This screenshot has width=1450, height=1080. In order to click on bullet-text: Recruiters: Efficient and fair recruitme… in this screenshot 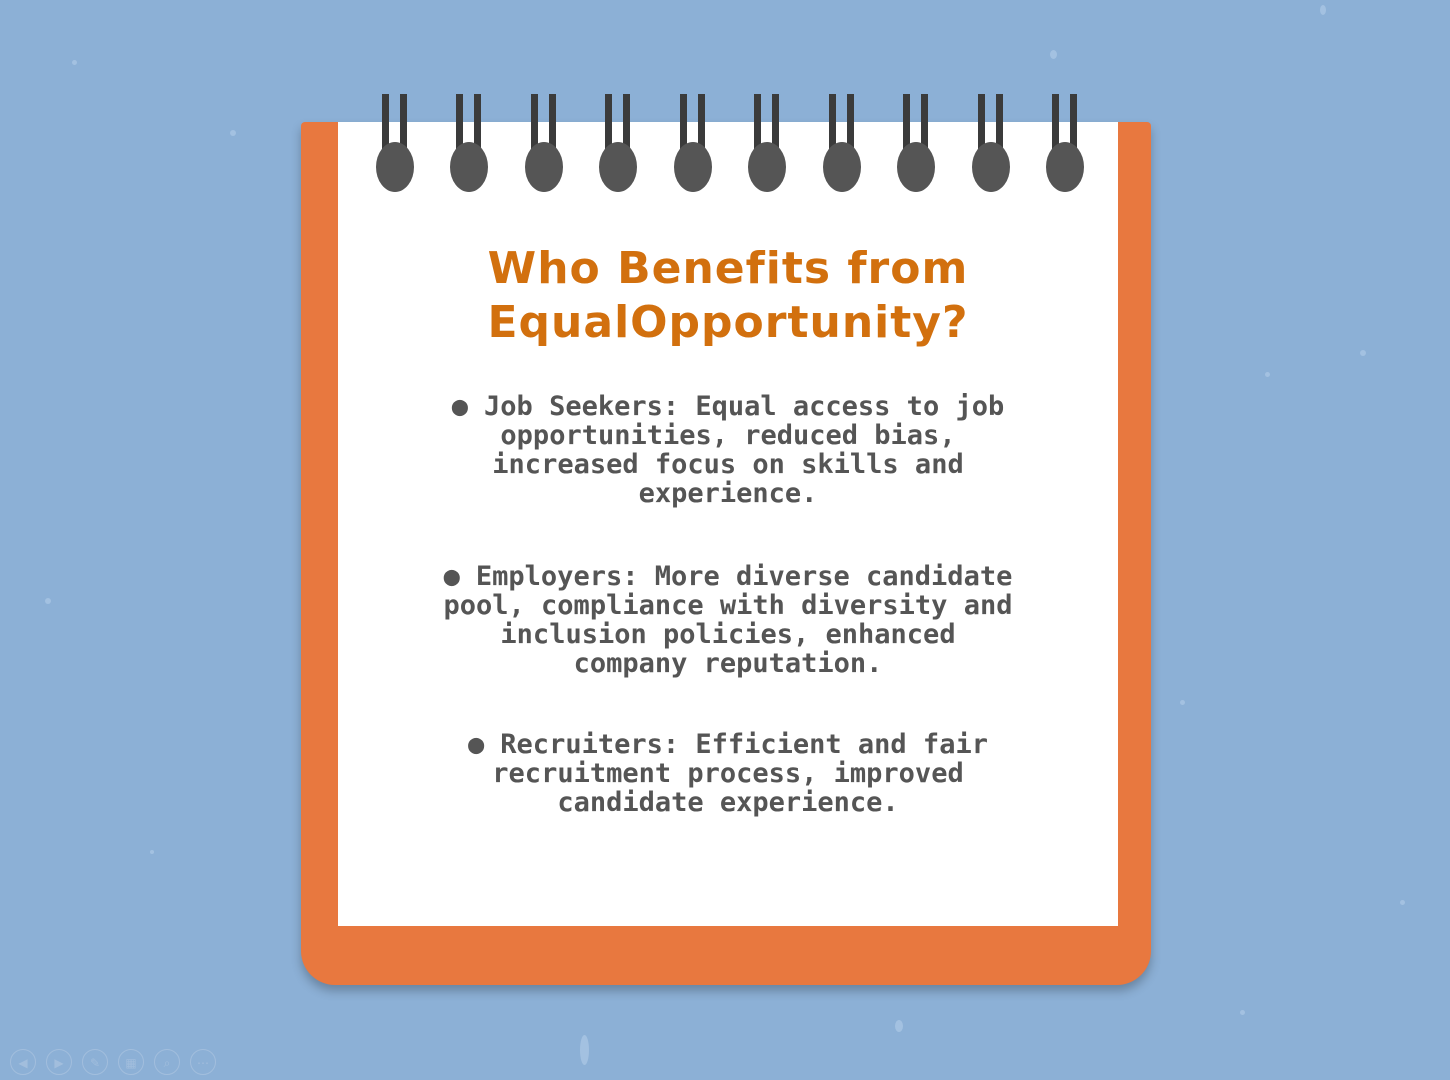, I will do `click(740, 773)`.